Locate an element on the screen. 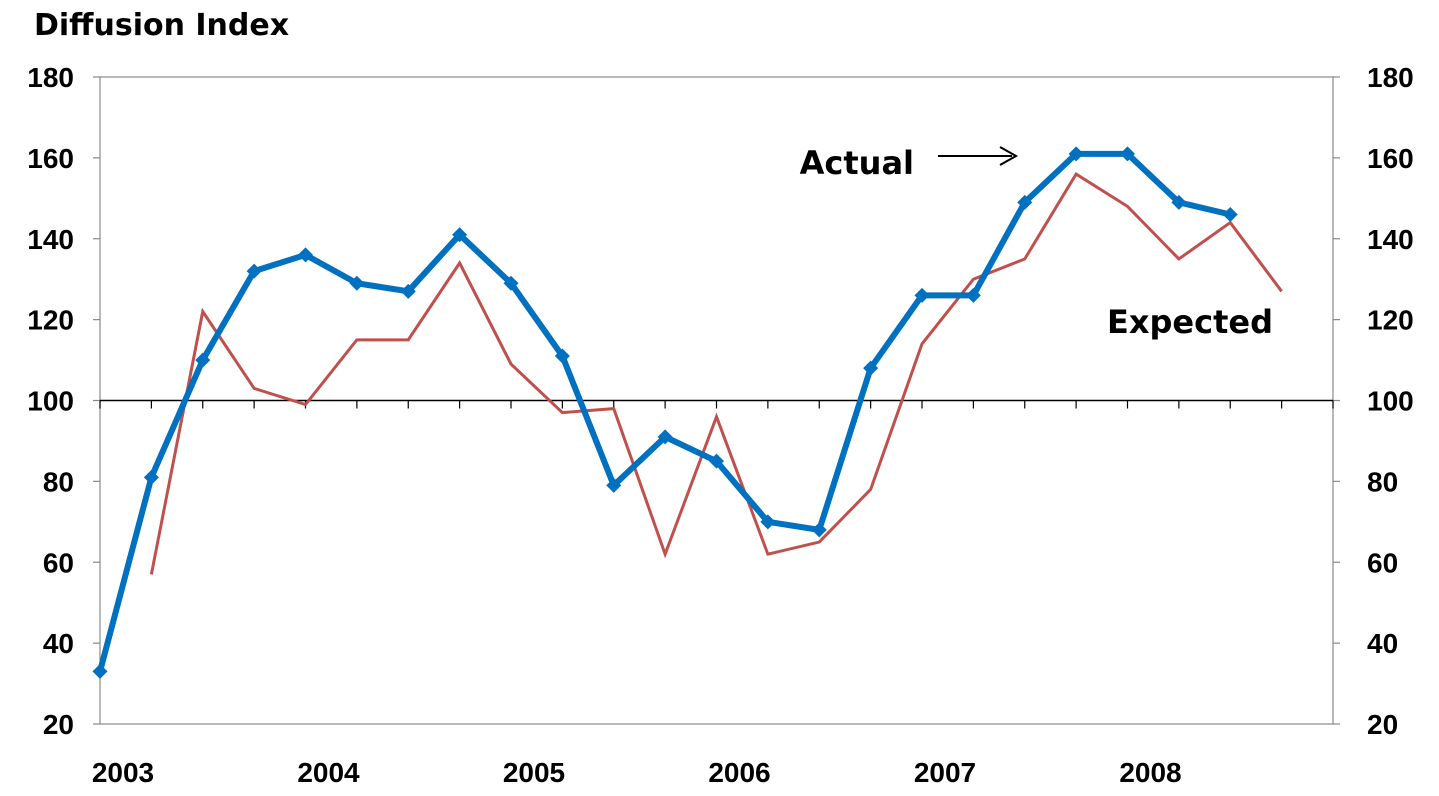 The image size is (1439, 796). y-tick-label-right: 20 is located at coordinates (1382, 724).